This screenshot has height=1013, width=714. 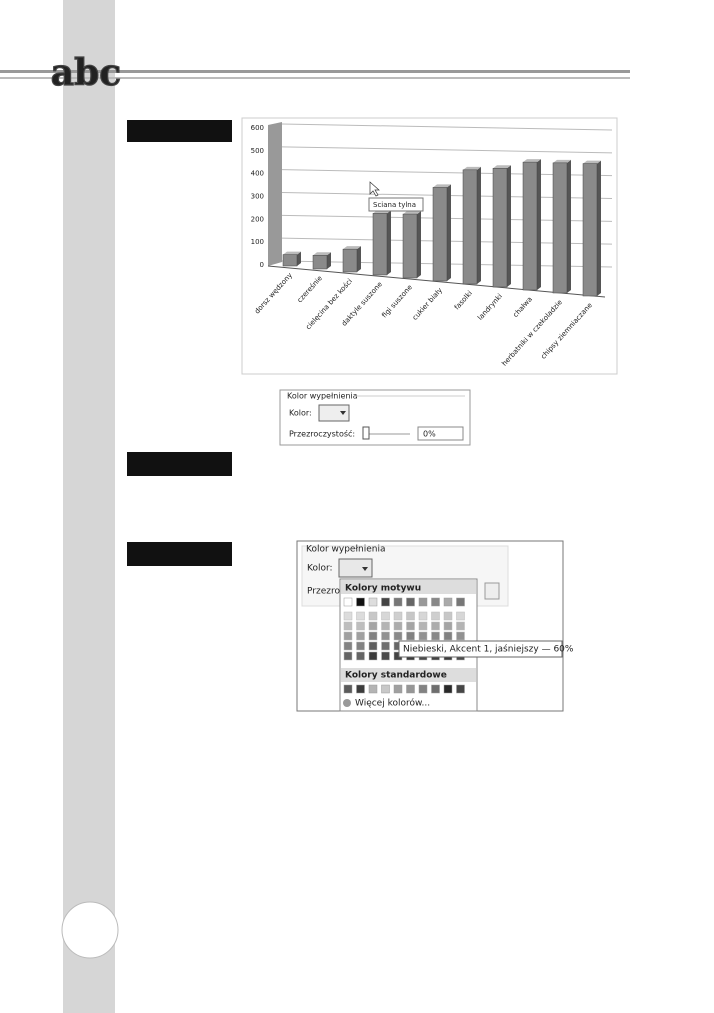 I want to click on floor-edge, so click(x=436, y=281).